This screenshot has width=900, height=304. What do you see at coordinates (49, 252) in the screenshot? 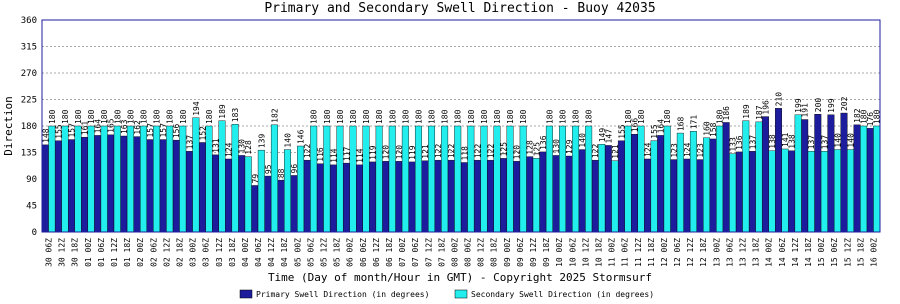
I see `x-tick-label: 30 06Z` at bounding box center [49, 252].